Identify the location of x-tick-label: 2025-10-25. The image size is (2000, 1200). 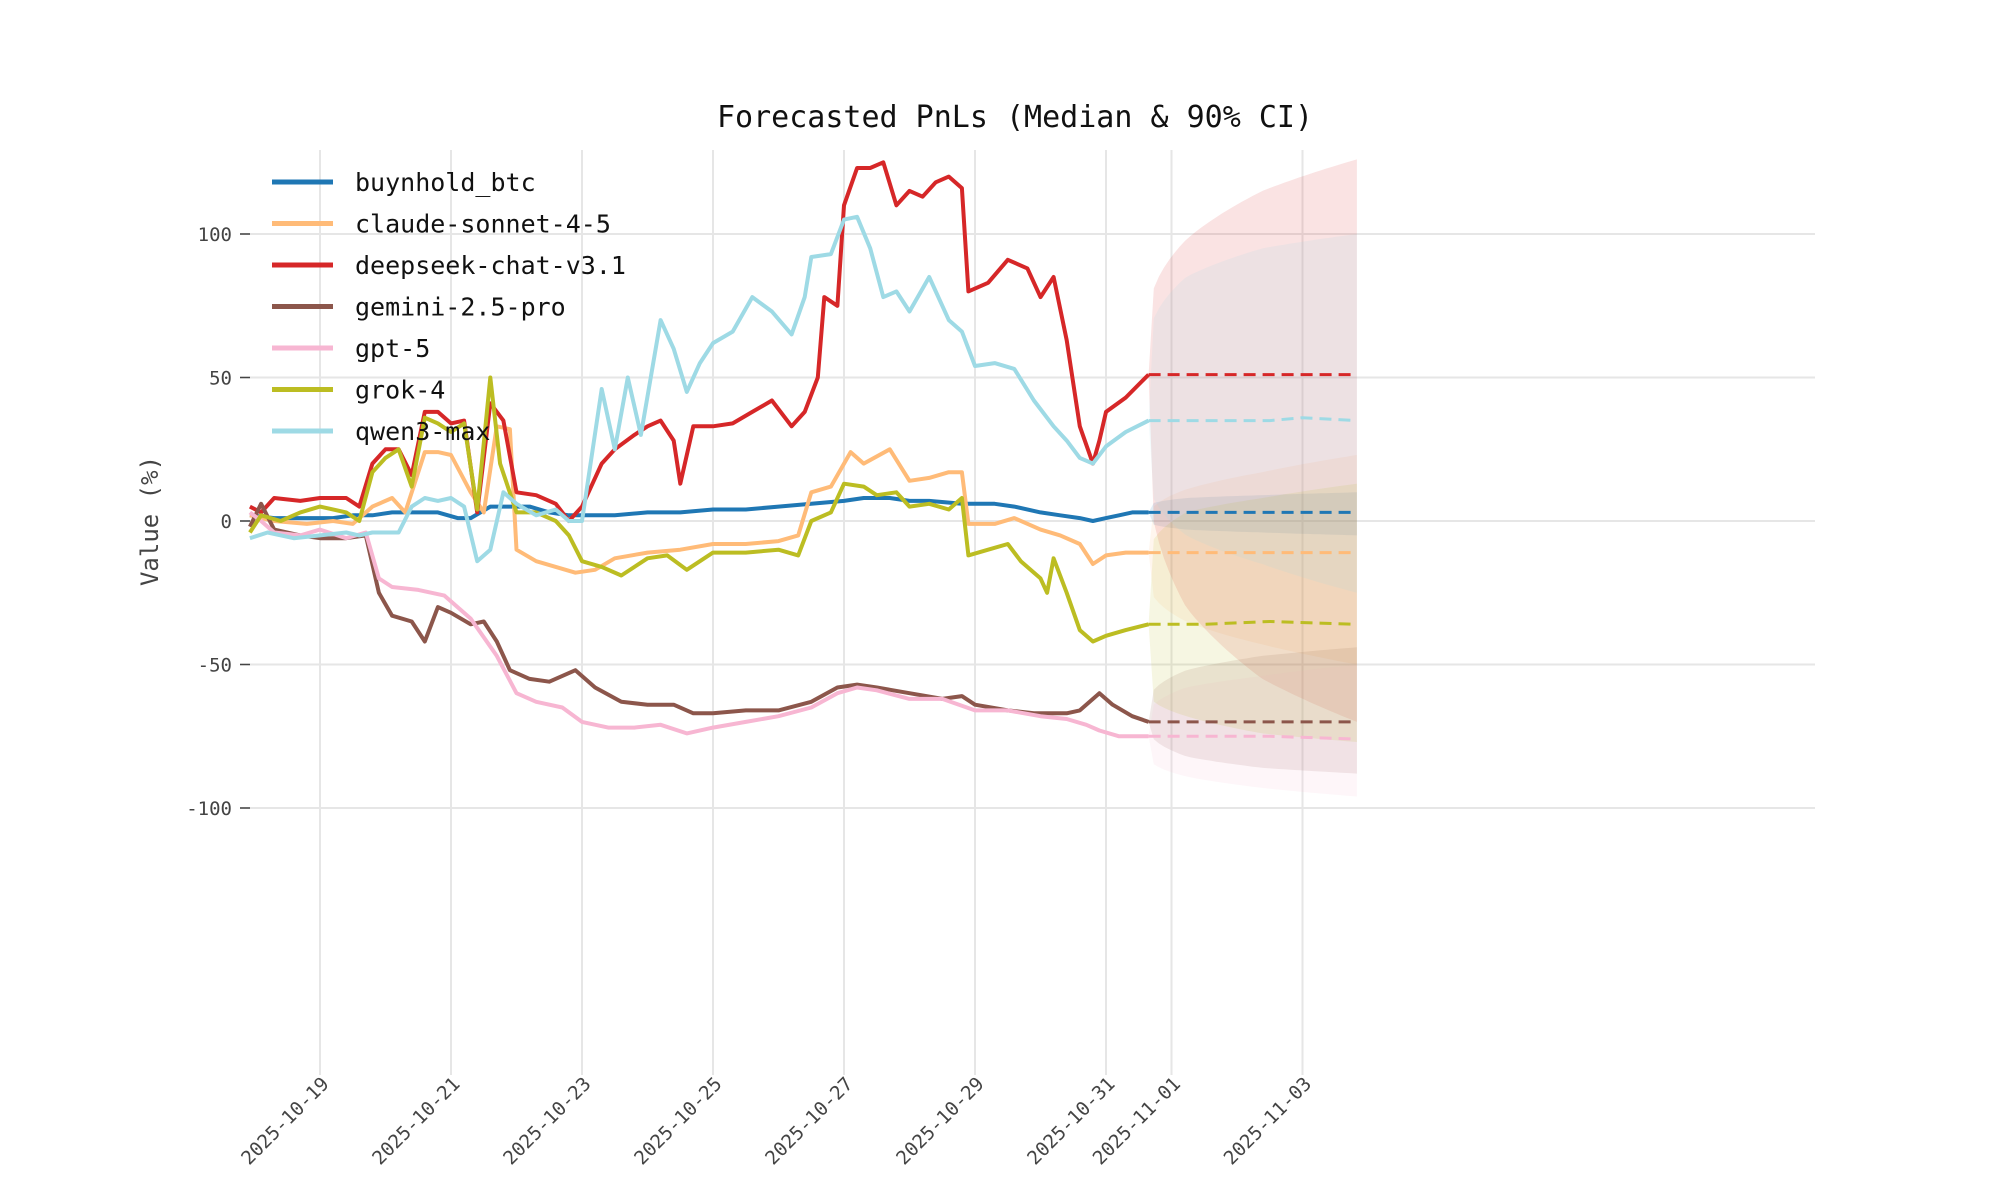
(678, 1121).